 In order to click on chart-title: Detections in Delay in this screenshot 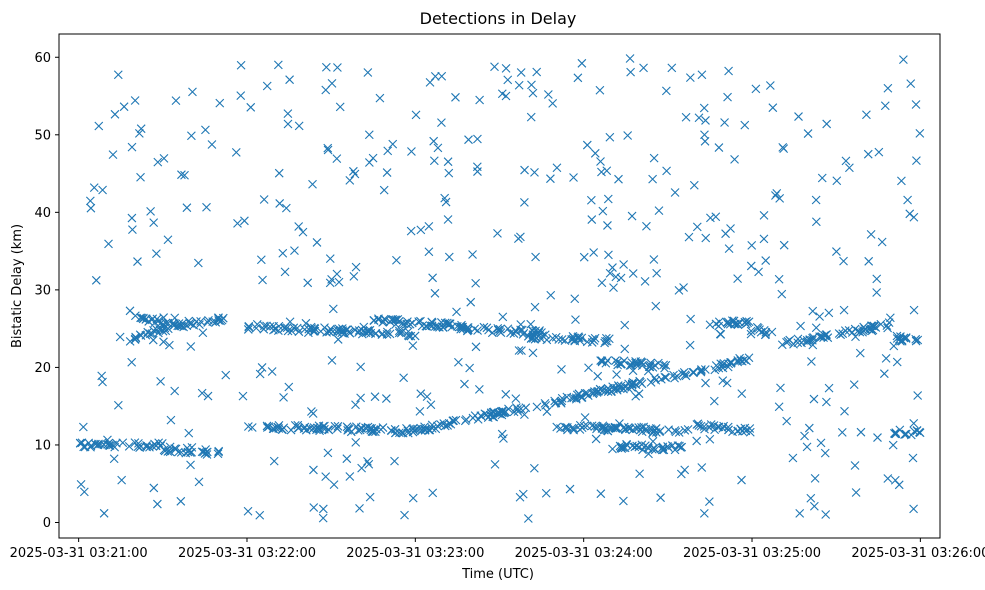, I will do `click(498, 18)`.